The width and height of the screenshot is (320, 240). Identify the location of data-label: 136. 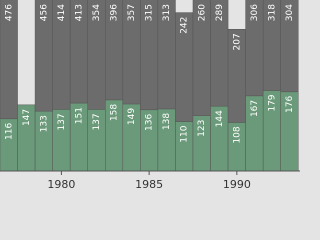
(150, 122).